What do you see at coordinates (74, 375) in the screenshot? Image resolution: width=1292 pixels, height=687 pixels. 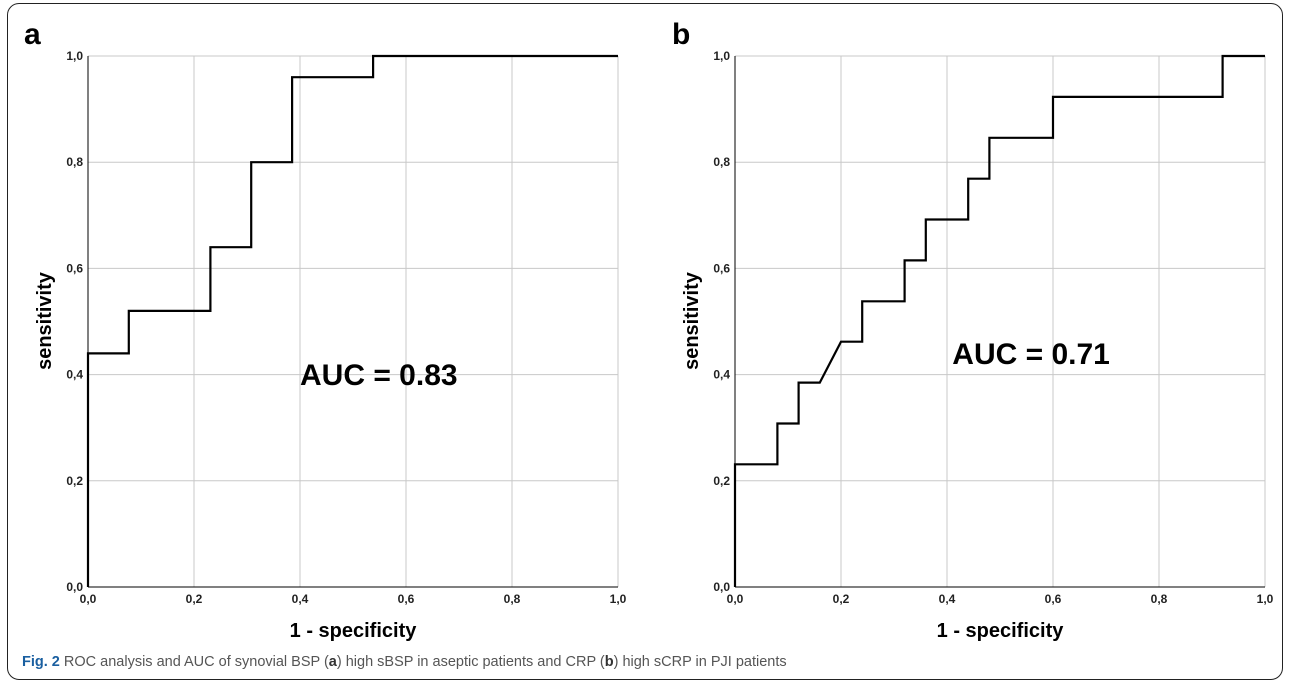 I see `panel-a-y-tick-label: 0,4` at bounding box center [74, 375].